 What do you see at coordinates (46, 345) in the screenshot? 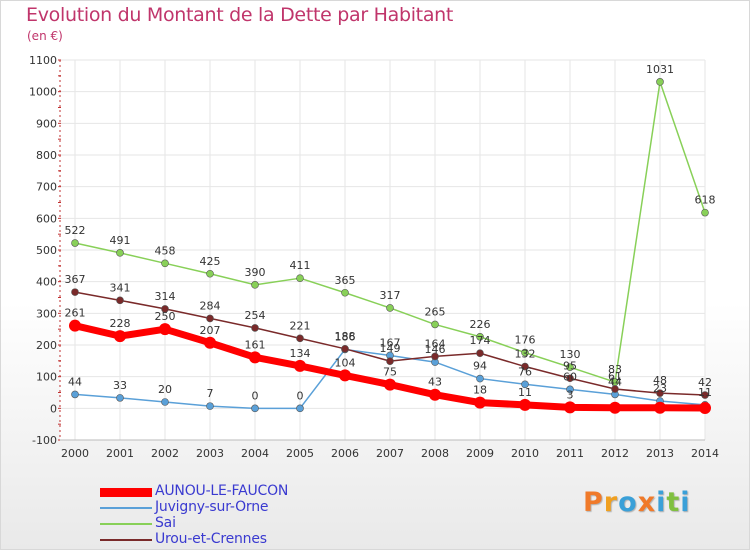
I see `y-tick-label: 200` at bounding box center [46, 345].